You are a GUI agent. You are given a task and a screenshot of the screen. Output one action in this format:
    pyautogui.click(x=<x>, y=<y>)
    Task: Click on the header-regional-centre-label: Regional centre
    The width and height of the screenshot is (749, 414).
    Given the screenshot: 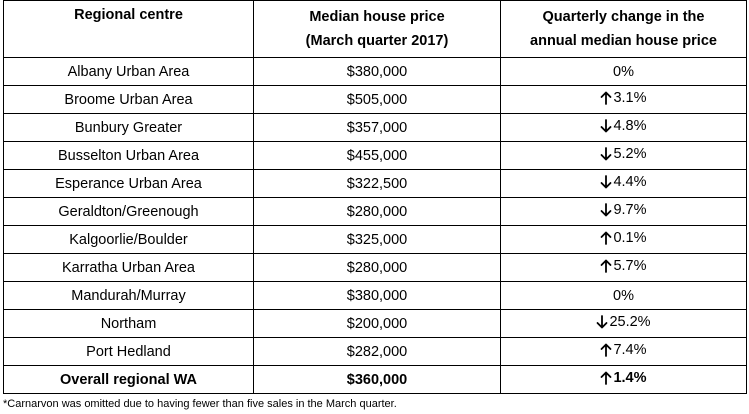 What is the action you would take?
    pyautogui.click(x=128, y=15)
    